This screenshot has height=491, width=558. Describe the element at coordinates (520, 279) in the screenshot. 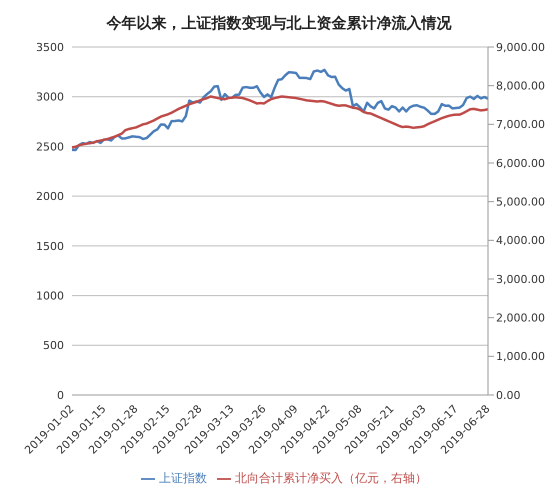

I see `y2-tick-label: 3,000.00` at that location.